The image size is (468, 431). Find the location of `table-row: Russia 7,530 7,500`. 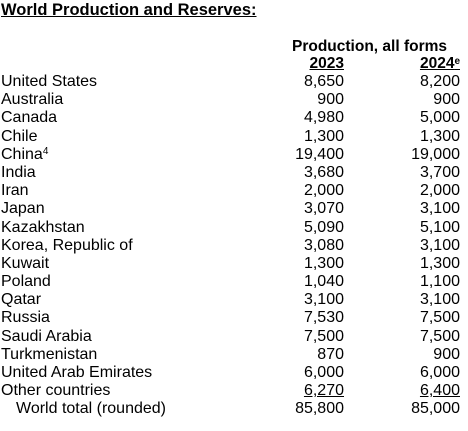

table-row: Russia 7,530 7,500 is located at coordinates (234, 318).